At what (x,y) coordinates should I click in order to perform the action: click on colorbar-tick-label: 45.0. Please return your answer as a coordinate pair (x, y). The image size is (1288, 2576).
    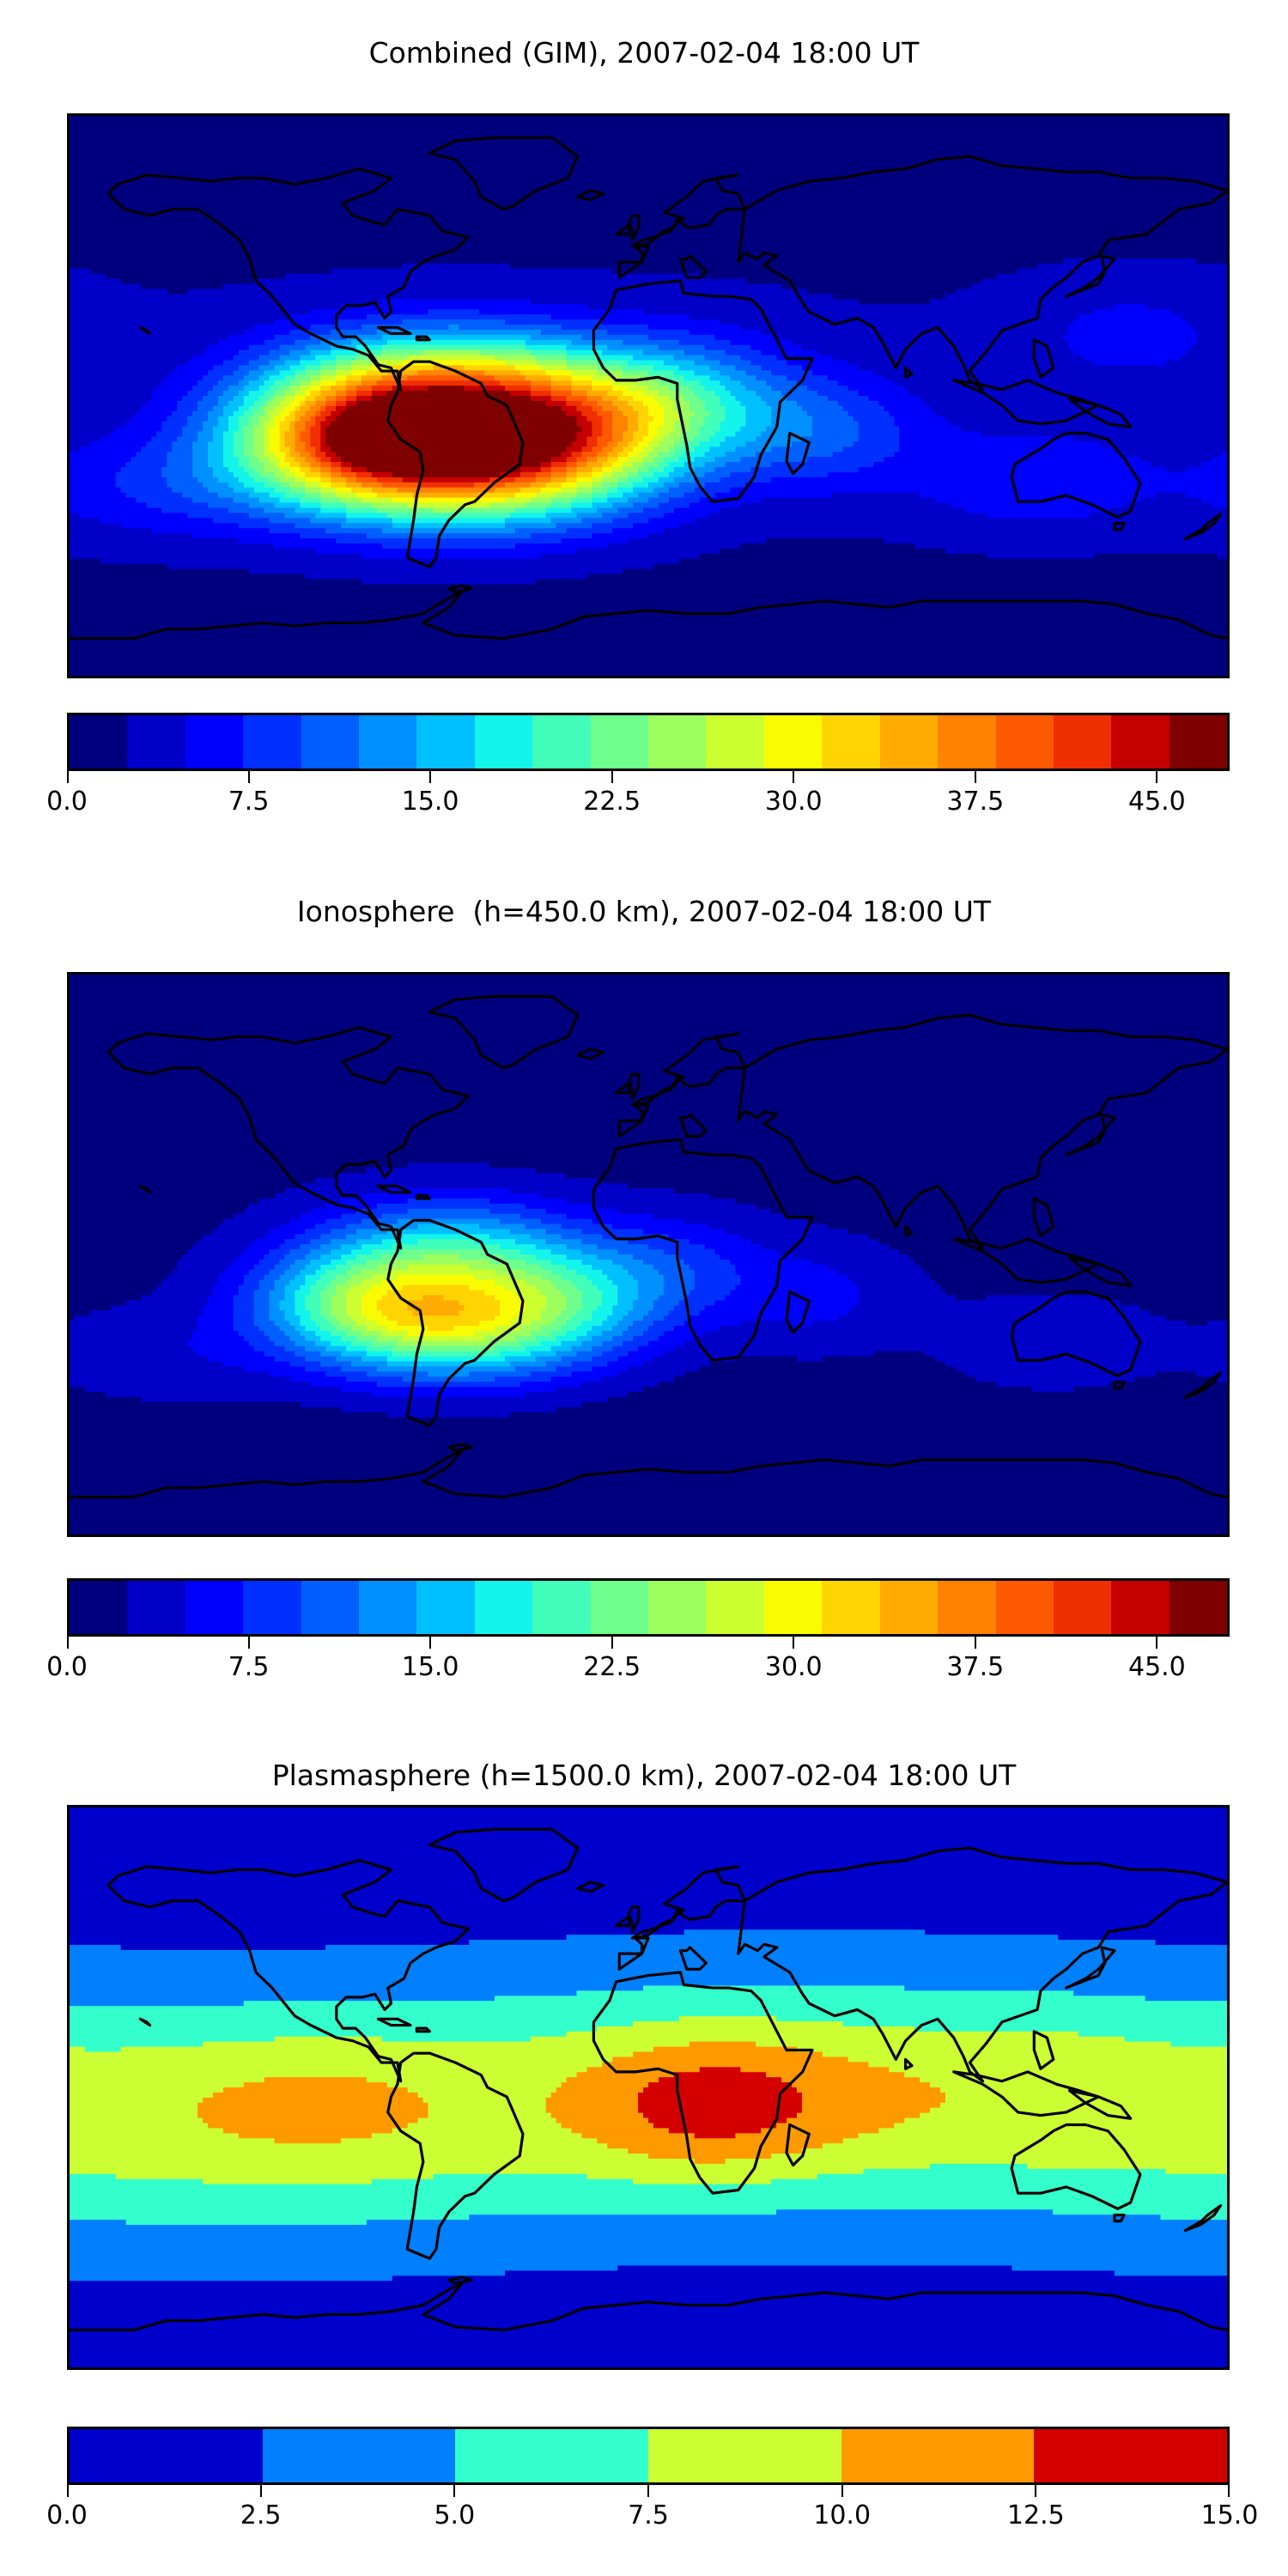
    Looking at the image, I should click on (1156, 802).